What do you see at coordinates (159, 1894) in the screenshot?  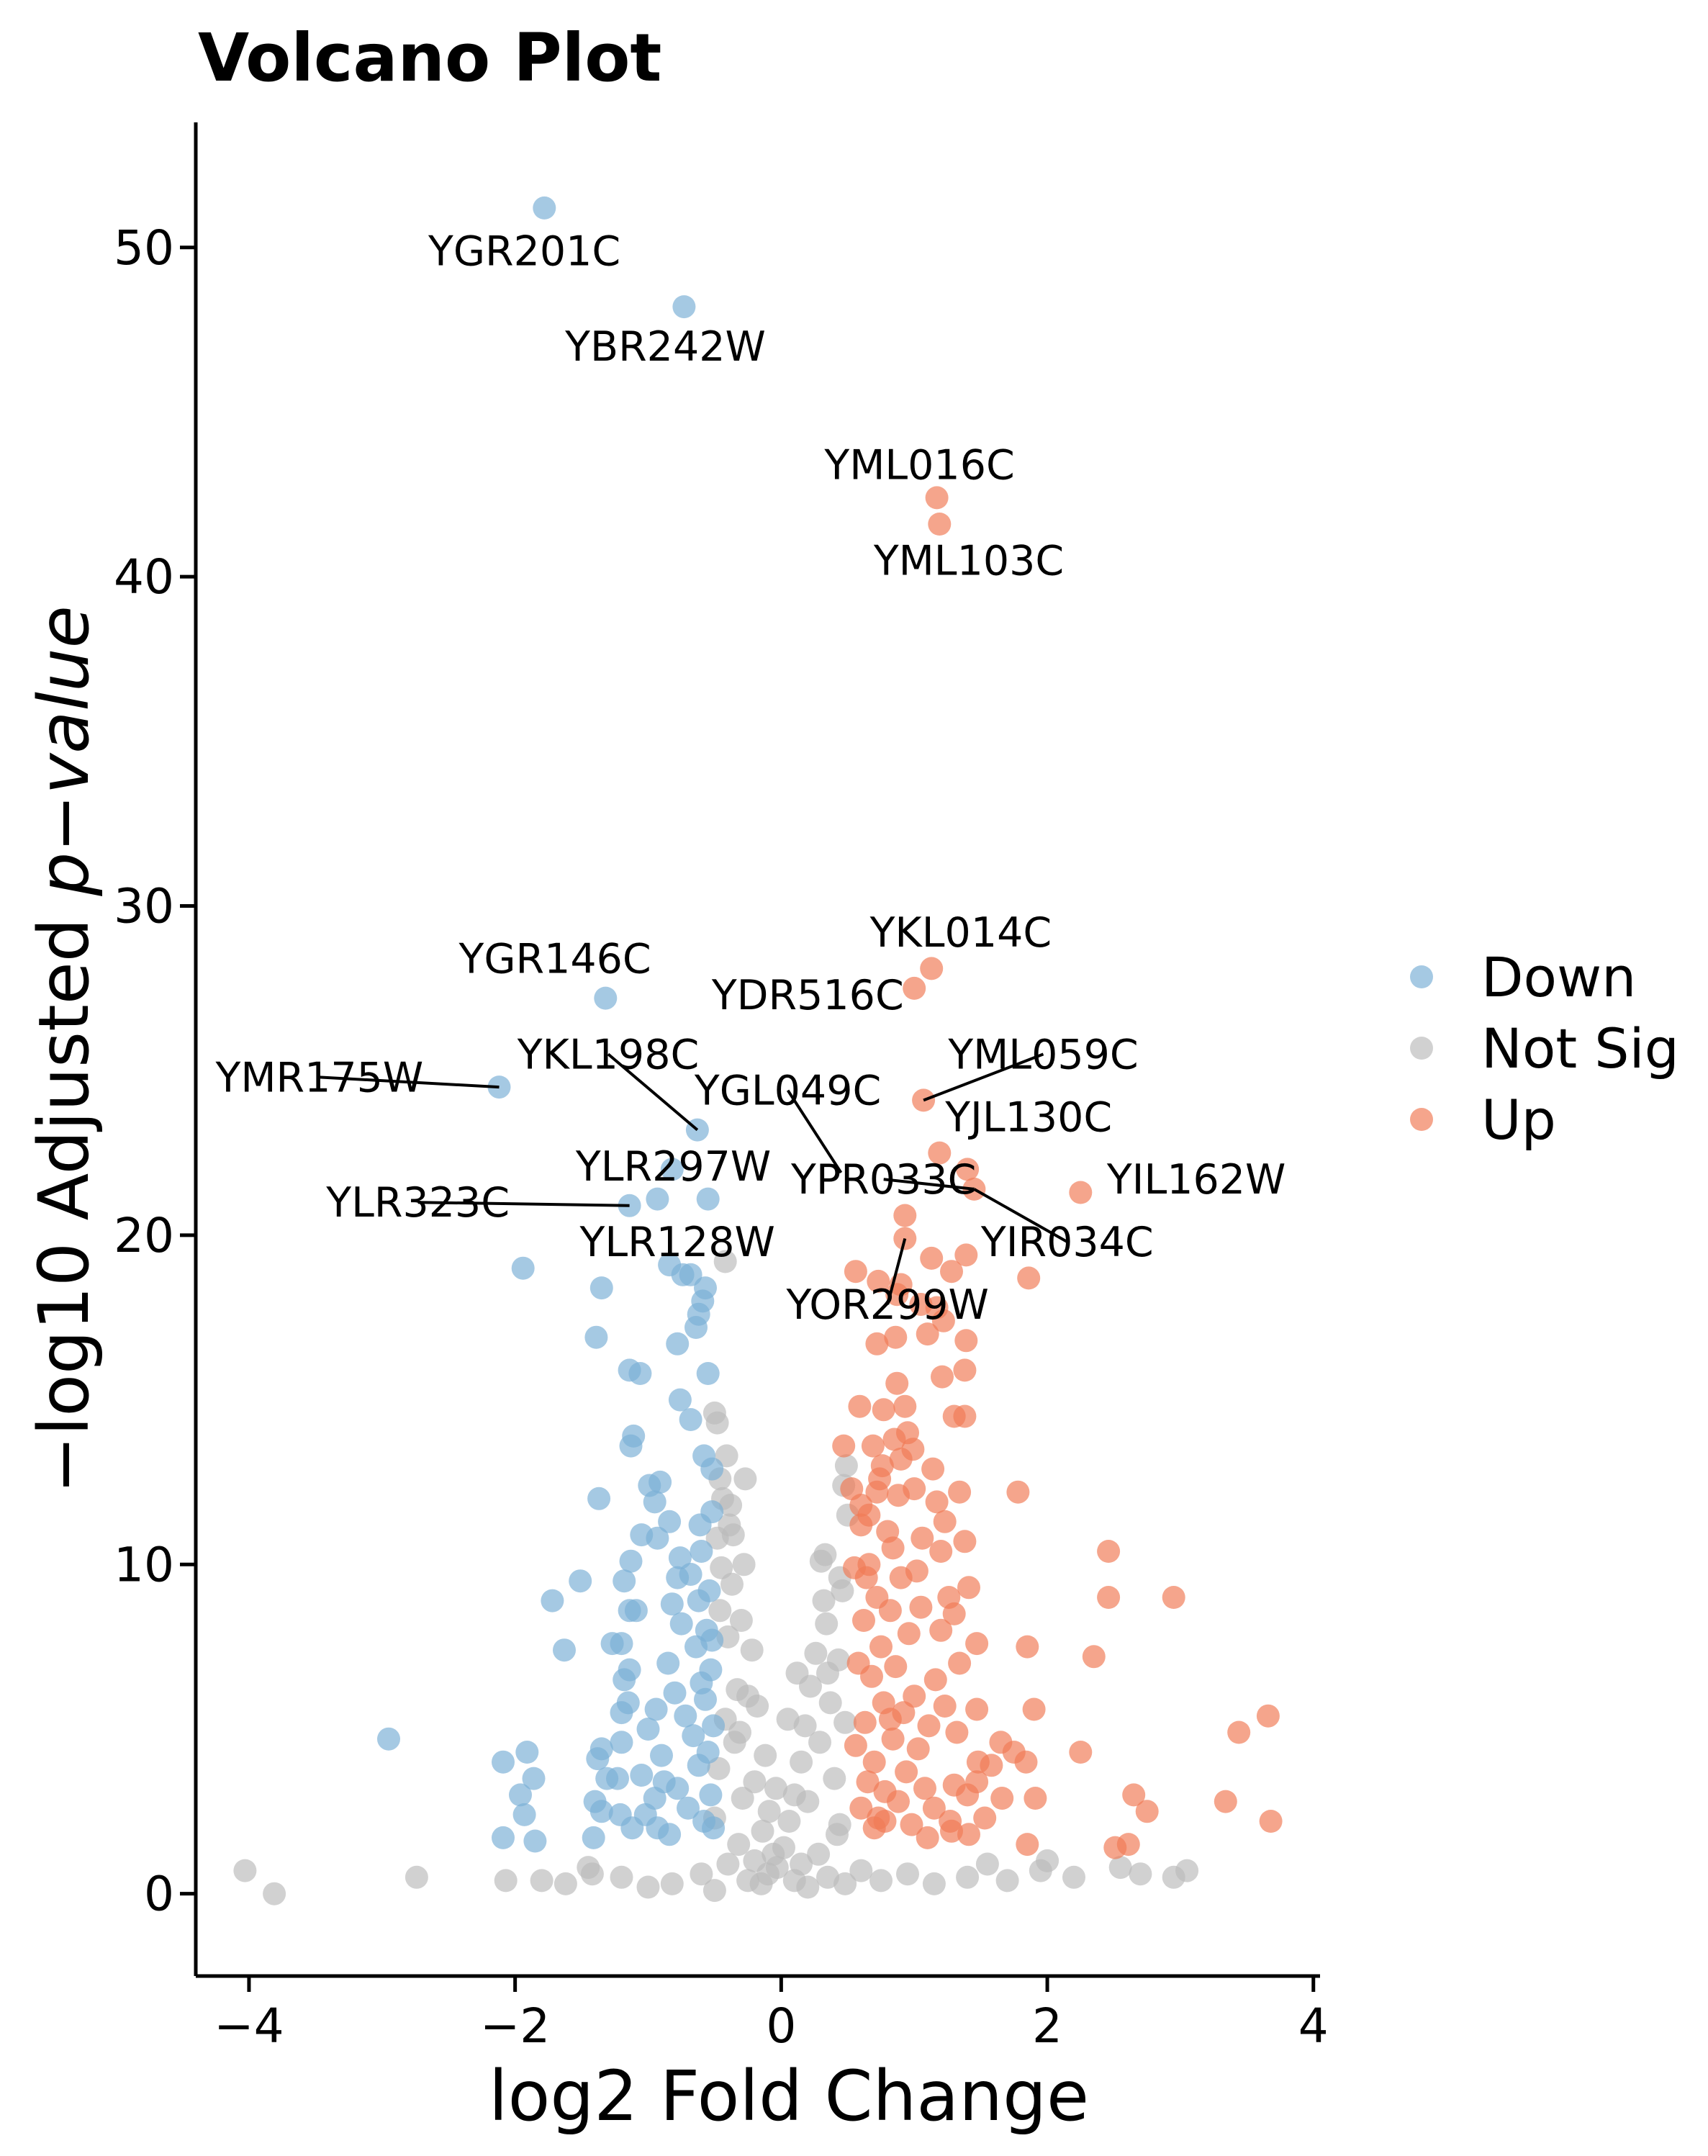 I see `y-tick-label: 0` at bounding box center [159, 1894].